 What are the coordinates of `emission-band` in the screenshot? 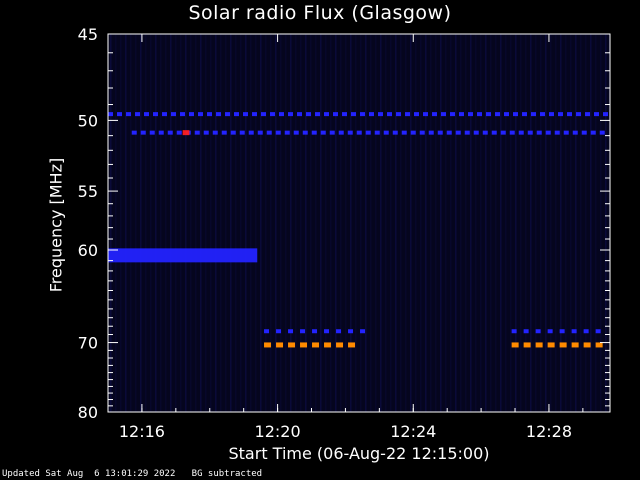 It's located at (186, 133).